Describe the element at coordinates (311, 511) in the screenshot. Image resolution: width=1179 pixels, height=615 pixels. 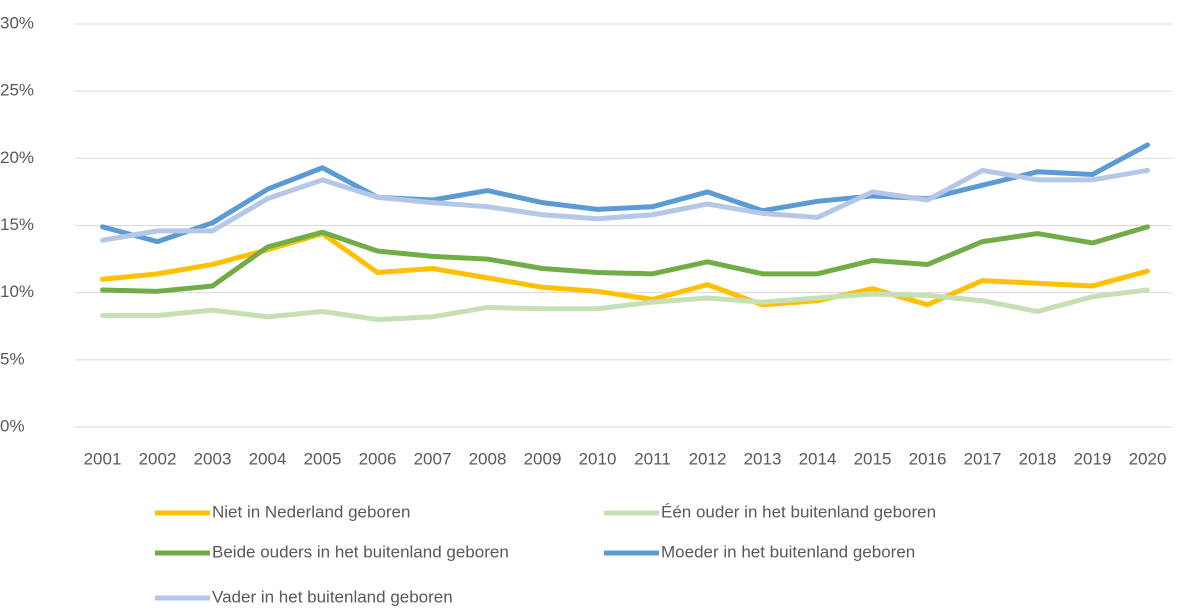
I see `legend-label: Niet in Nederland geboren` at that location.